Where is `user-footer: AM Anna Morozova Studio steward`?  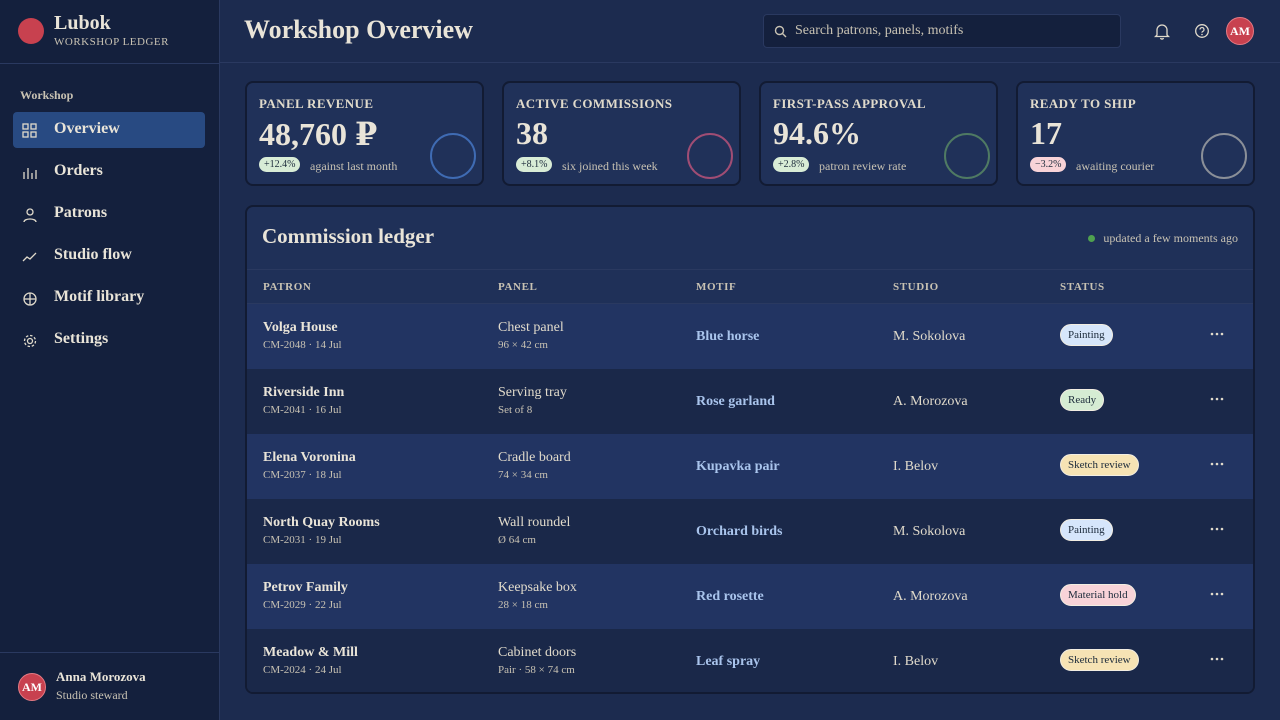
user-footer: AM Anna Morozova Studio steward is located at coordinates (109, 686).